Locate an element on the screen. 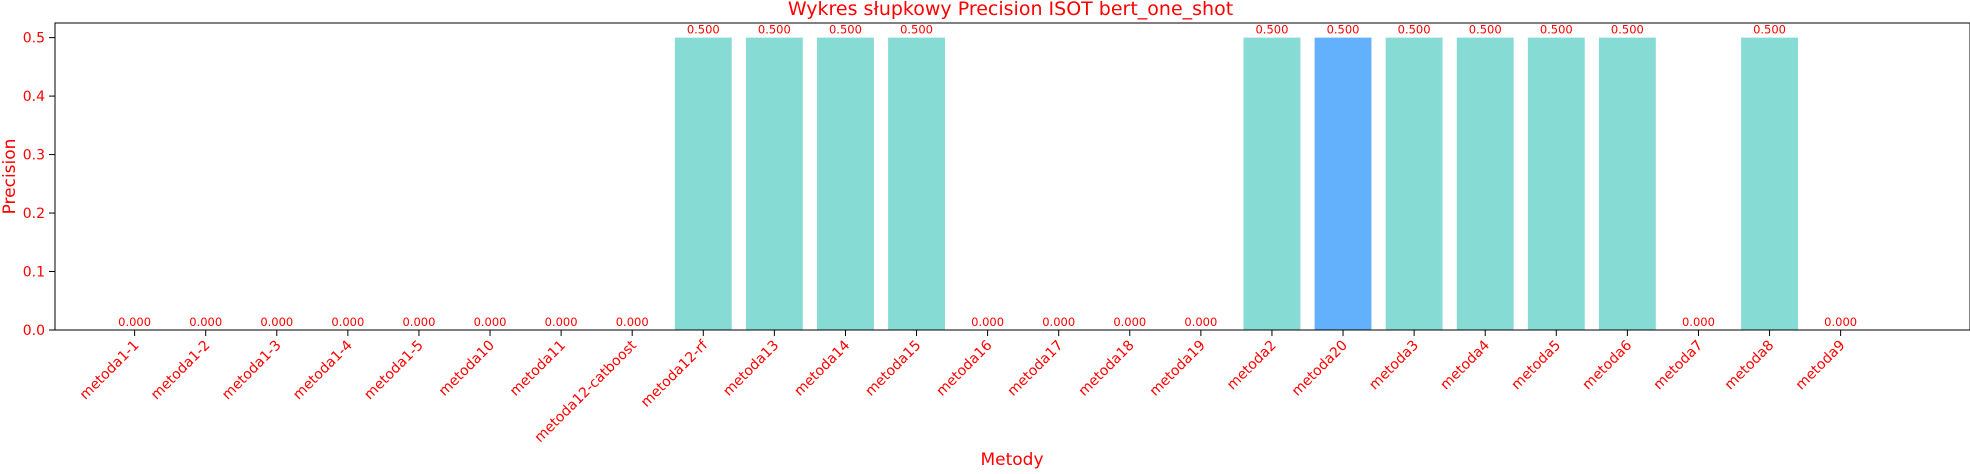 Image resolution: width=1970 pixels, height=474 pixels. x-tick-label: metoda9 is located at coordinates (1821, 366).